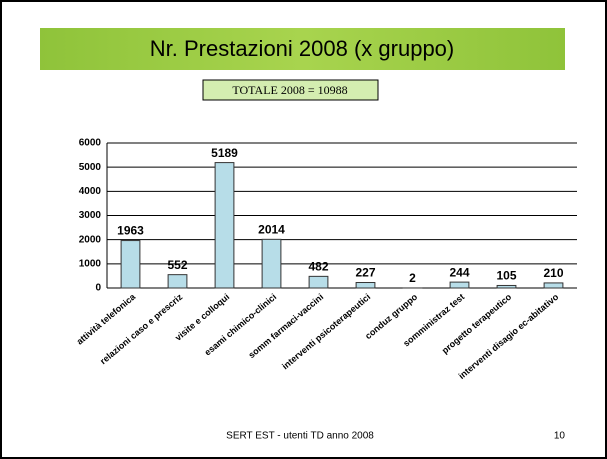 This screenshot has height=459, width=607. Describe the element at coordinates (224, 153) in the screenshot. I see `value-label: 5189` at that location.